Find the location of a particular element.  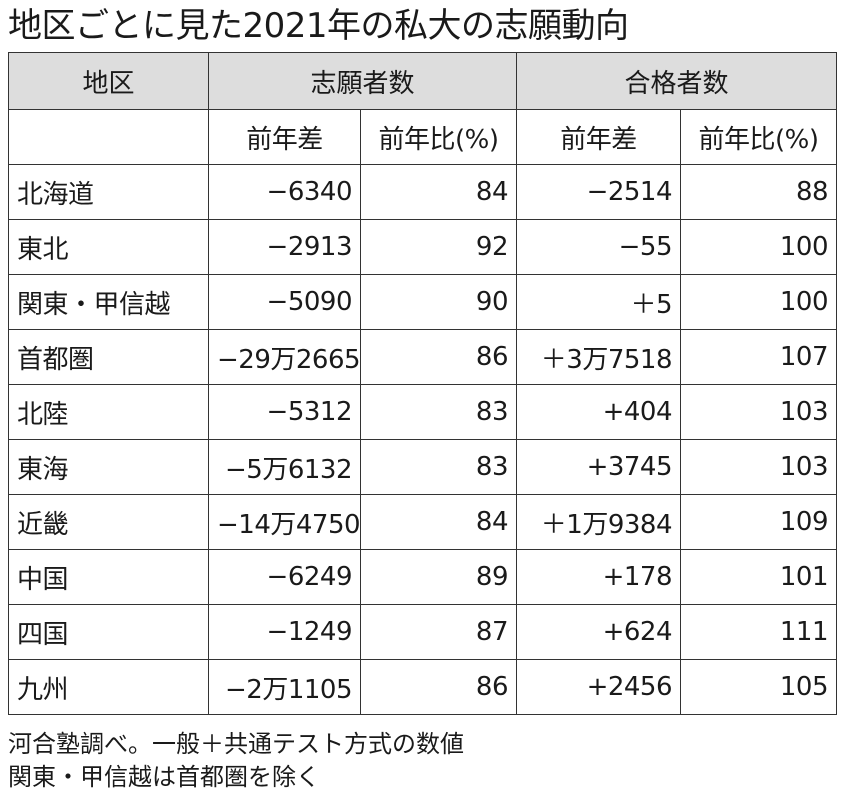

cell-admitted-ratio: 101 is located at coordinates (759, 577).